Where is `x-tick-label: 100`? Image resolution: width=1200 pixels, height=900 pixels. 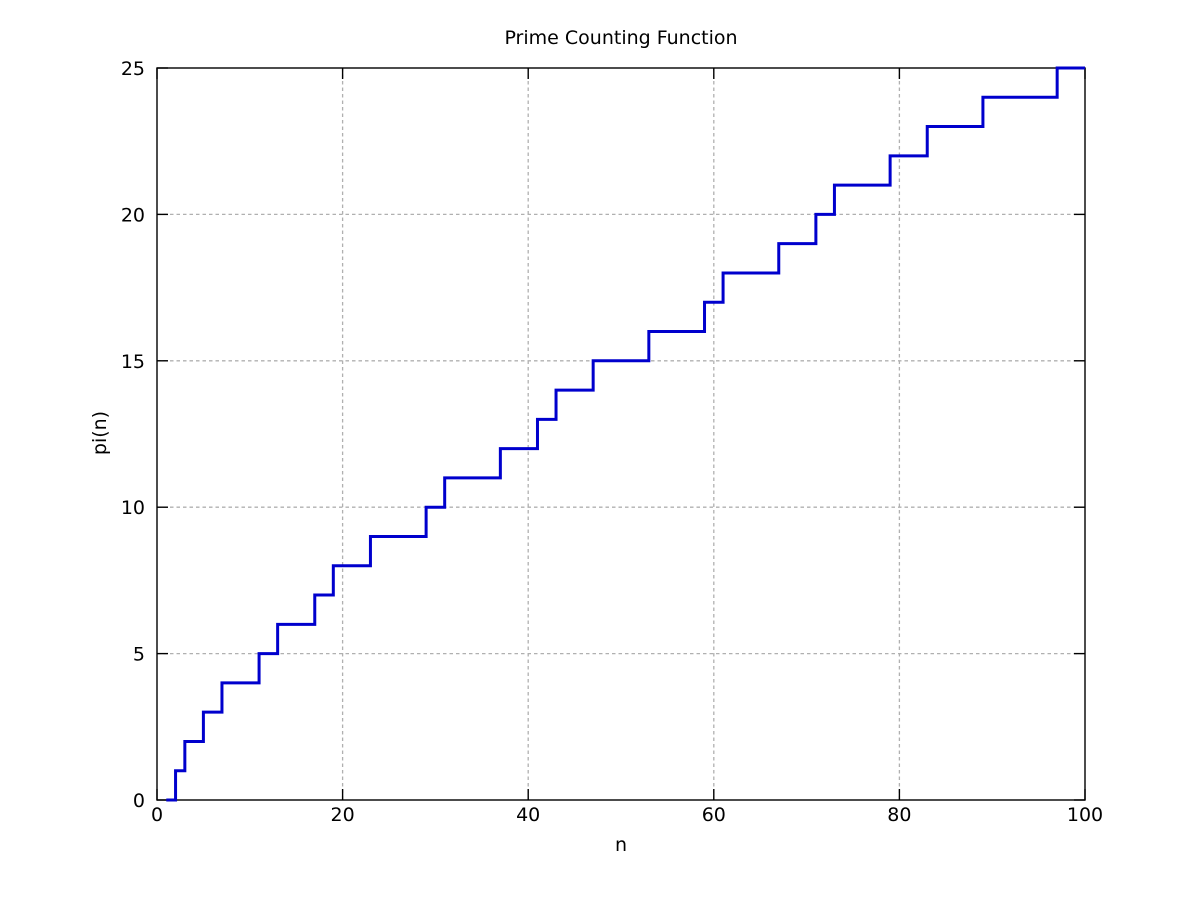 x-tick-label: 100 is located at coordinates (1085, 815).